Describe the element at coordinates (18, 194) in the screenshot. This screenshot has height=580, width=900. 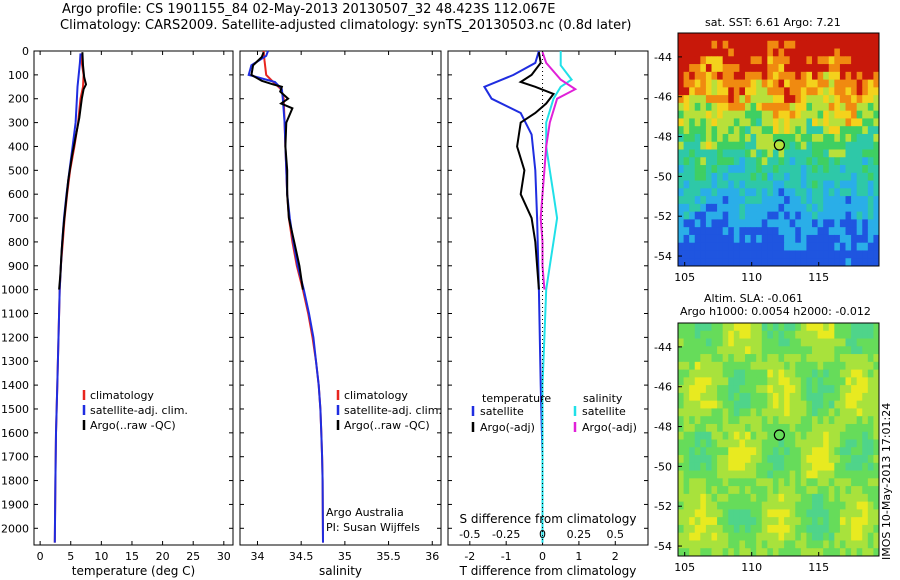
I see `depth-tick-label: 600` at that location.